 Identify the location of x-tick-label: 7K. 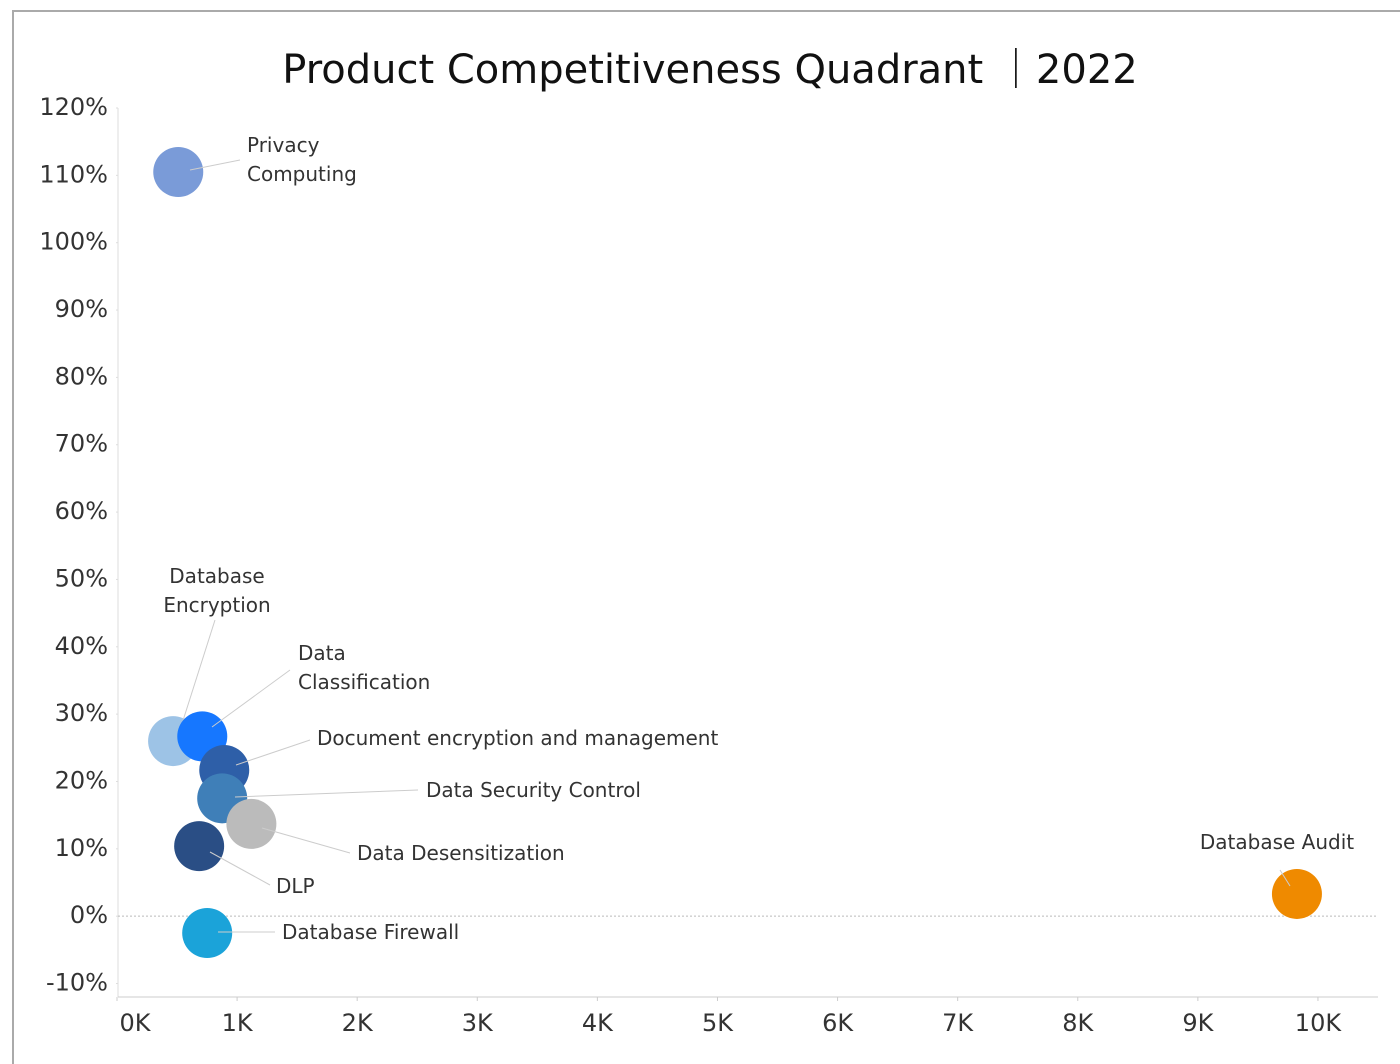
(958, 1023).